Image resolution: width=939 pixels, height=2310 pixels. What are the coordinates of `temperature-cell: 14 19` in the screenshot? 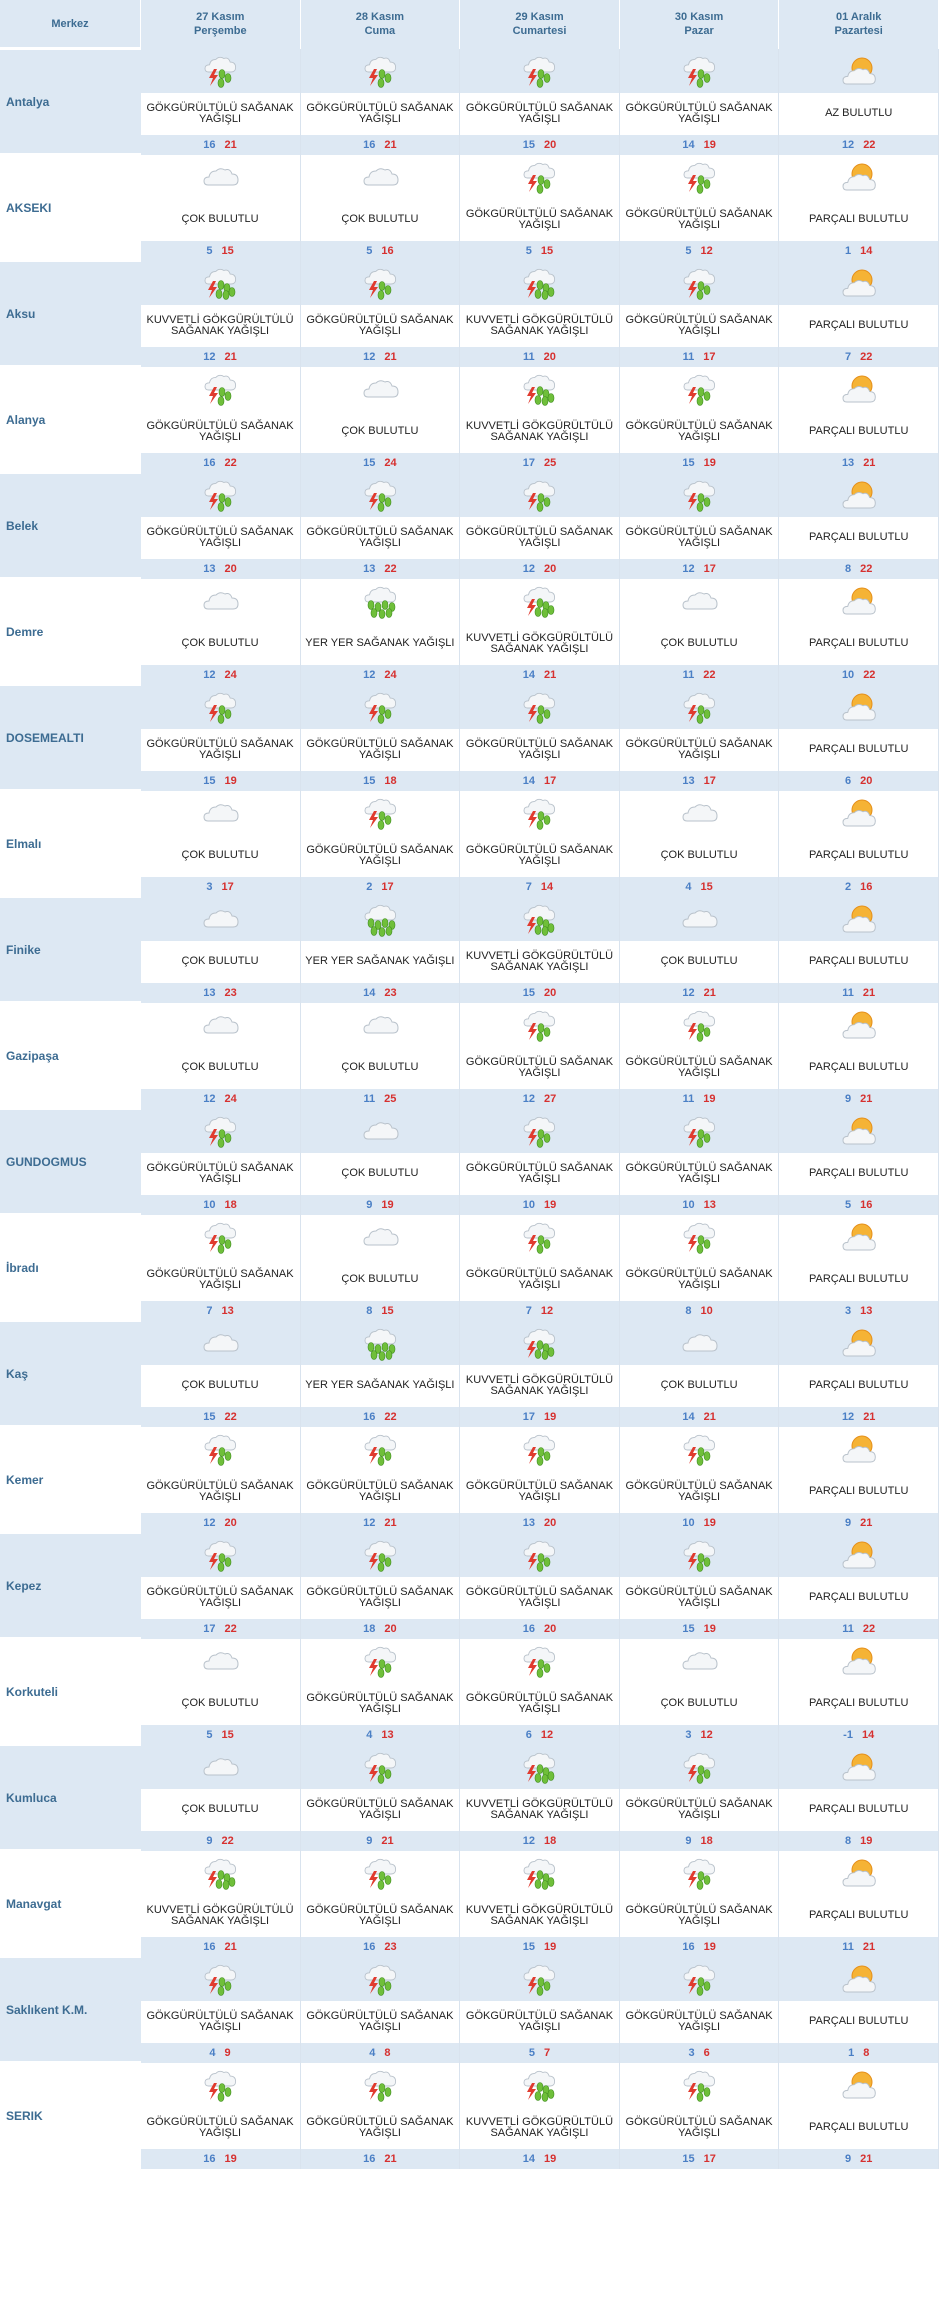 It's located at (699, 144).